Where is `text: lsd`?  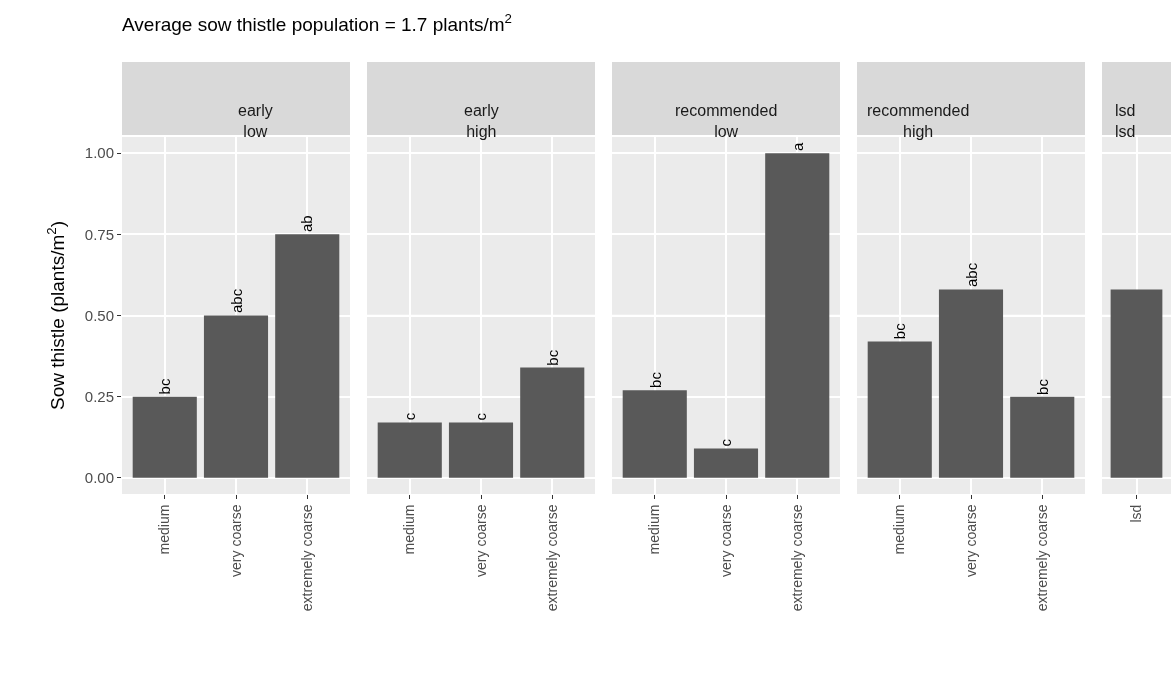
text: lsd is located at coordinates (1125, 110).